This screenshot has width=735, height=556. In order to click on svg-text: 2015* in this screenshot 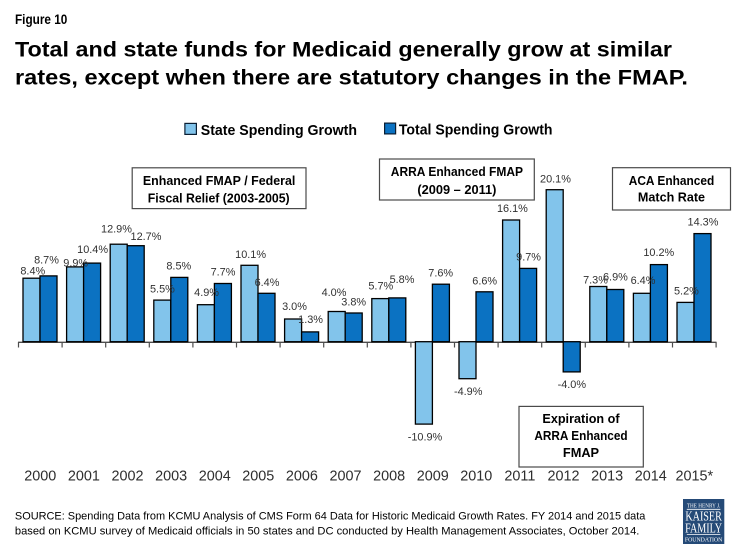, I will do `click(694, 476)`.